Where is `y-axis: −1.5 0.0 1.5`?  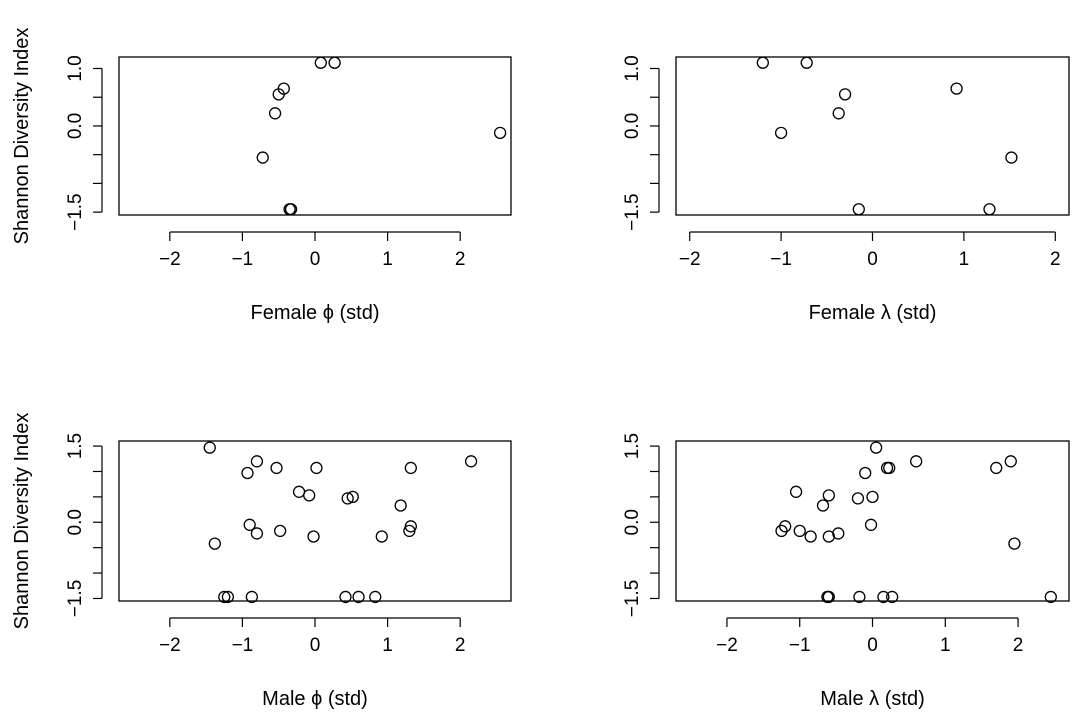
y-axis: −1.5 0.0 1.5 is located at coordinates (84, 525).